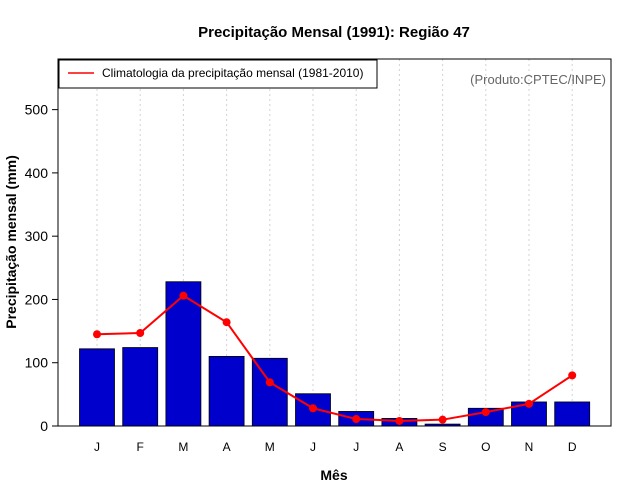 This screenshot has width=640, height=500. I want to click on x-tick-label: D, so click(572, 447).